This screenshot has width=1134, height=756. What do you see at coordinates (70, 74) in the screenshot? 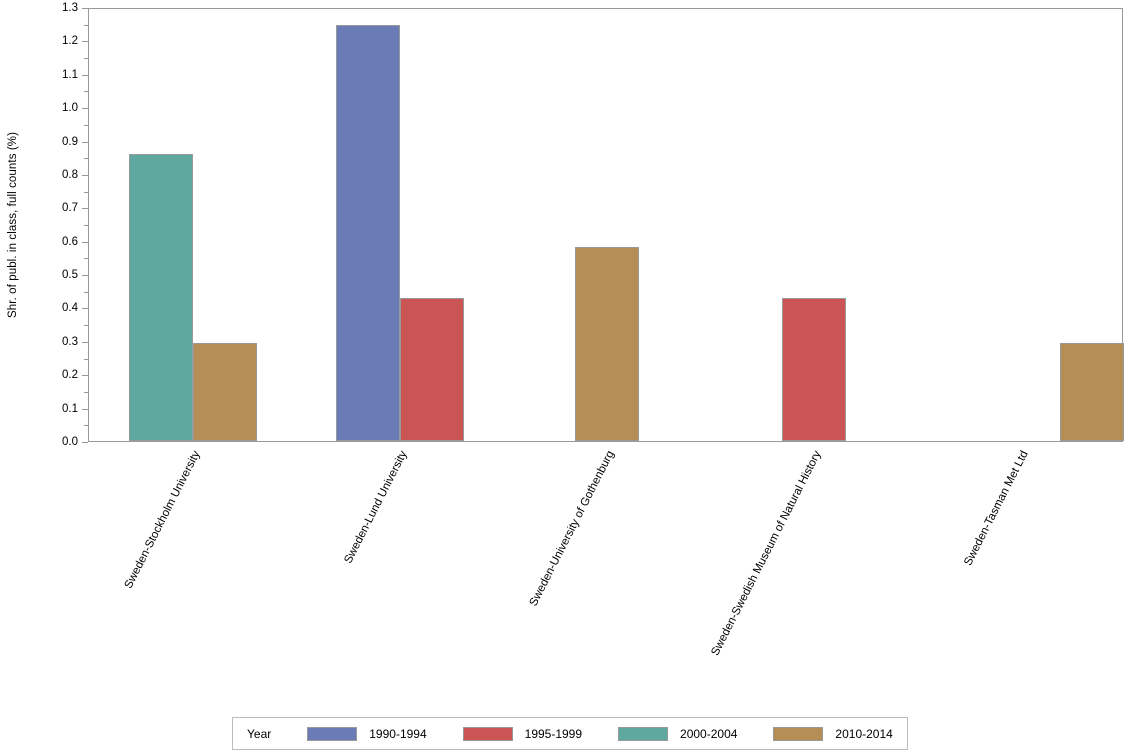
I see `y-axis-tick-label: 1.1` at bounding box center [70, 74].